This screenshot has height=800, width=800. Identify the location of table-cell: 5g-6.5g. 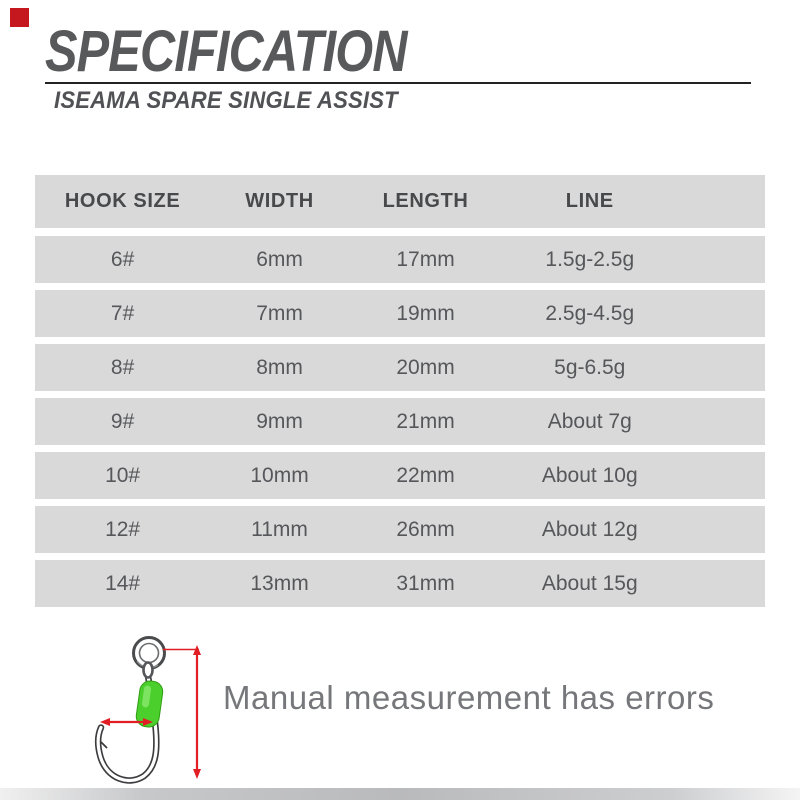
(590, 367).